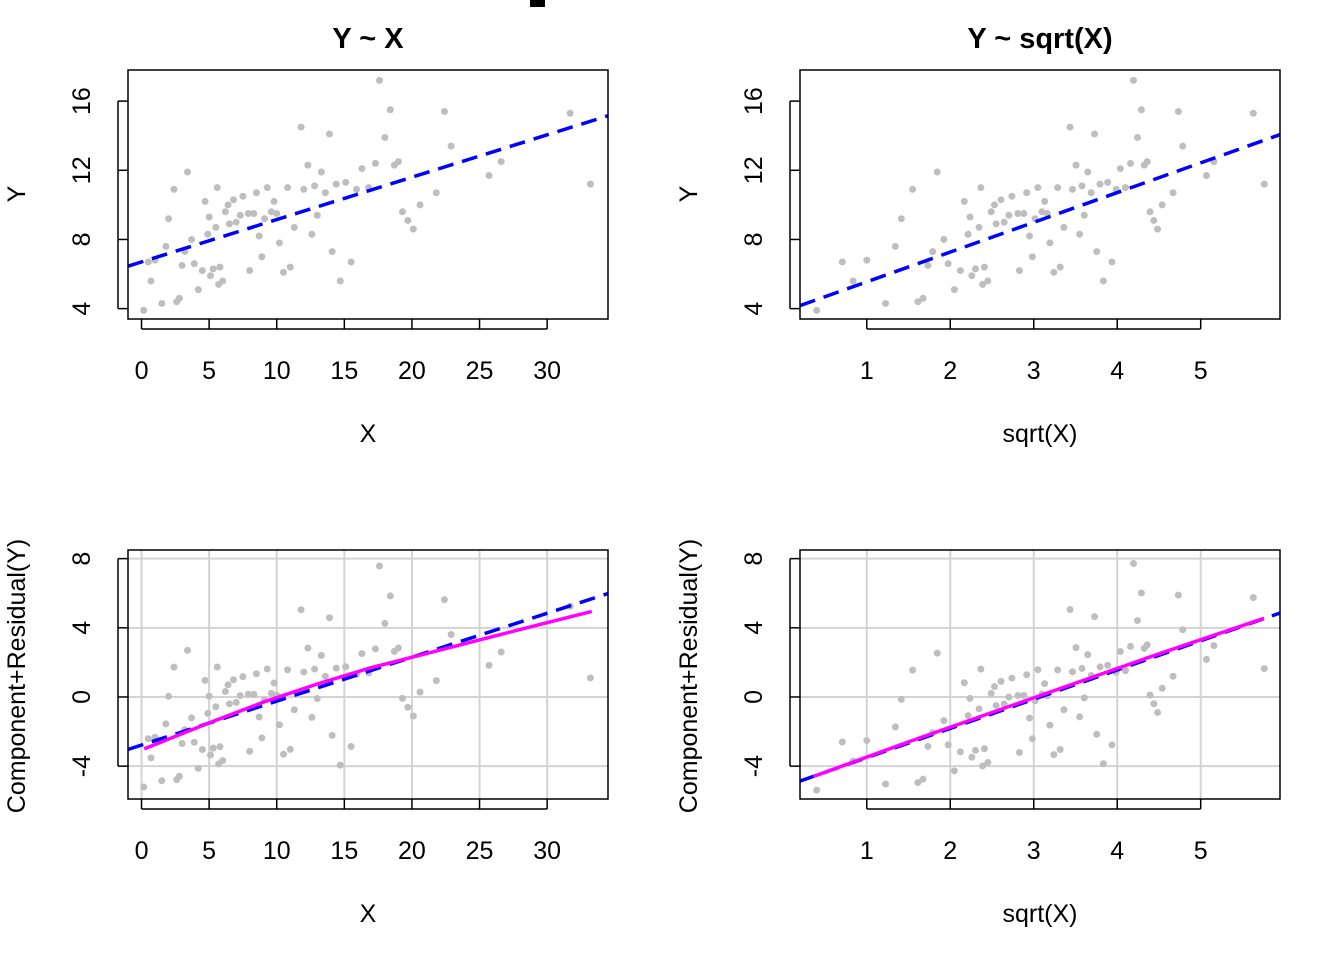 The image size is (1344, 960). What do you see at coordinates (867, 371) in the screenshot?
I see `x-tick-label: 1` at bounding box center [867, 371].